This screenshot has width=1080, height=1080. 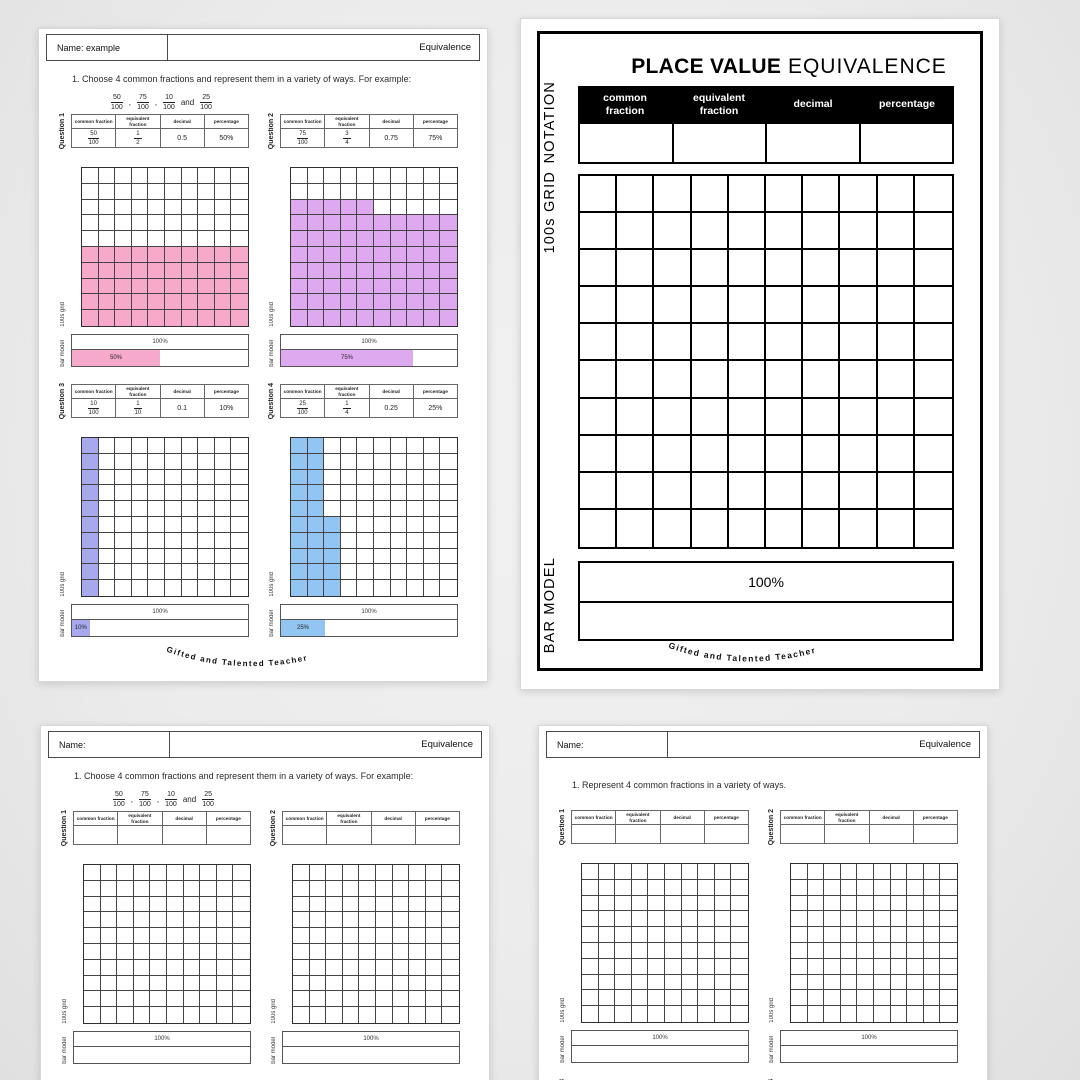 What do you see at coordinates (347, 142) in the screenshot?
I see `fraction-denominator: 4` at bounding box center [347, 142].